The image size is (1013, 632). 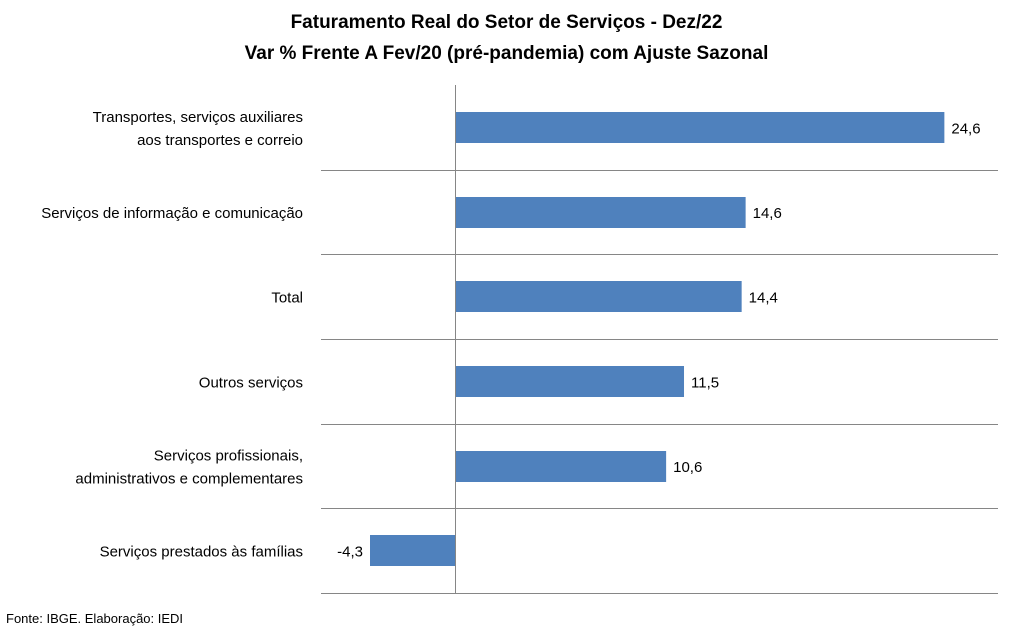 I want to click on data-label: 14,6, so click(x=767, y=213).